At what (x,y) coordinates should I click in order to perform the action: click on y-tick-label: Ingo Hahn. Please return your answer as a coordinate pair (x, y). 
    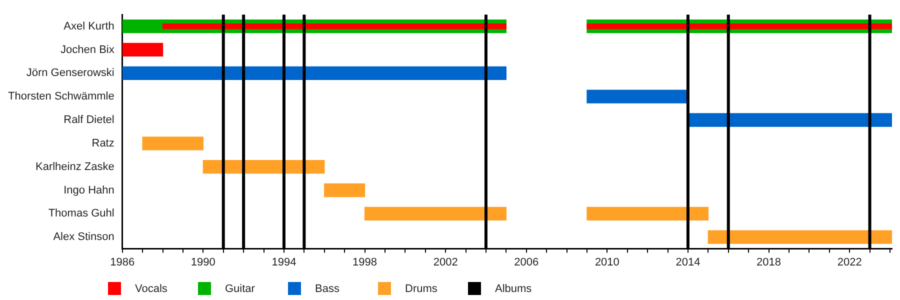
    Looking at the image, I should click on (89, 190).